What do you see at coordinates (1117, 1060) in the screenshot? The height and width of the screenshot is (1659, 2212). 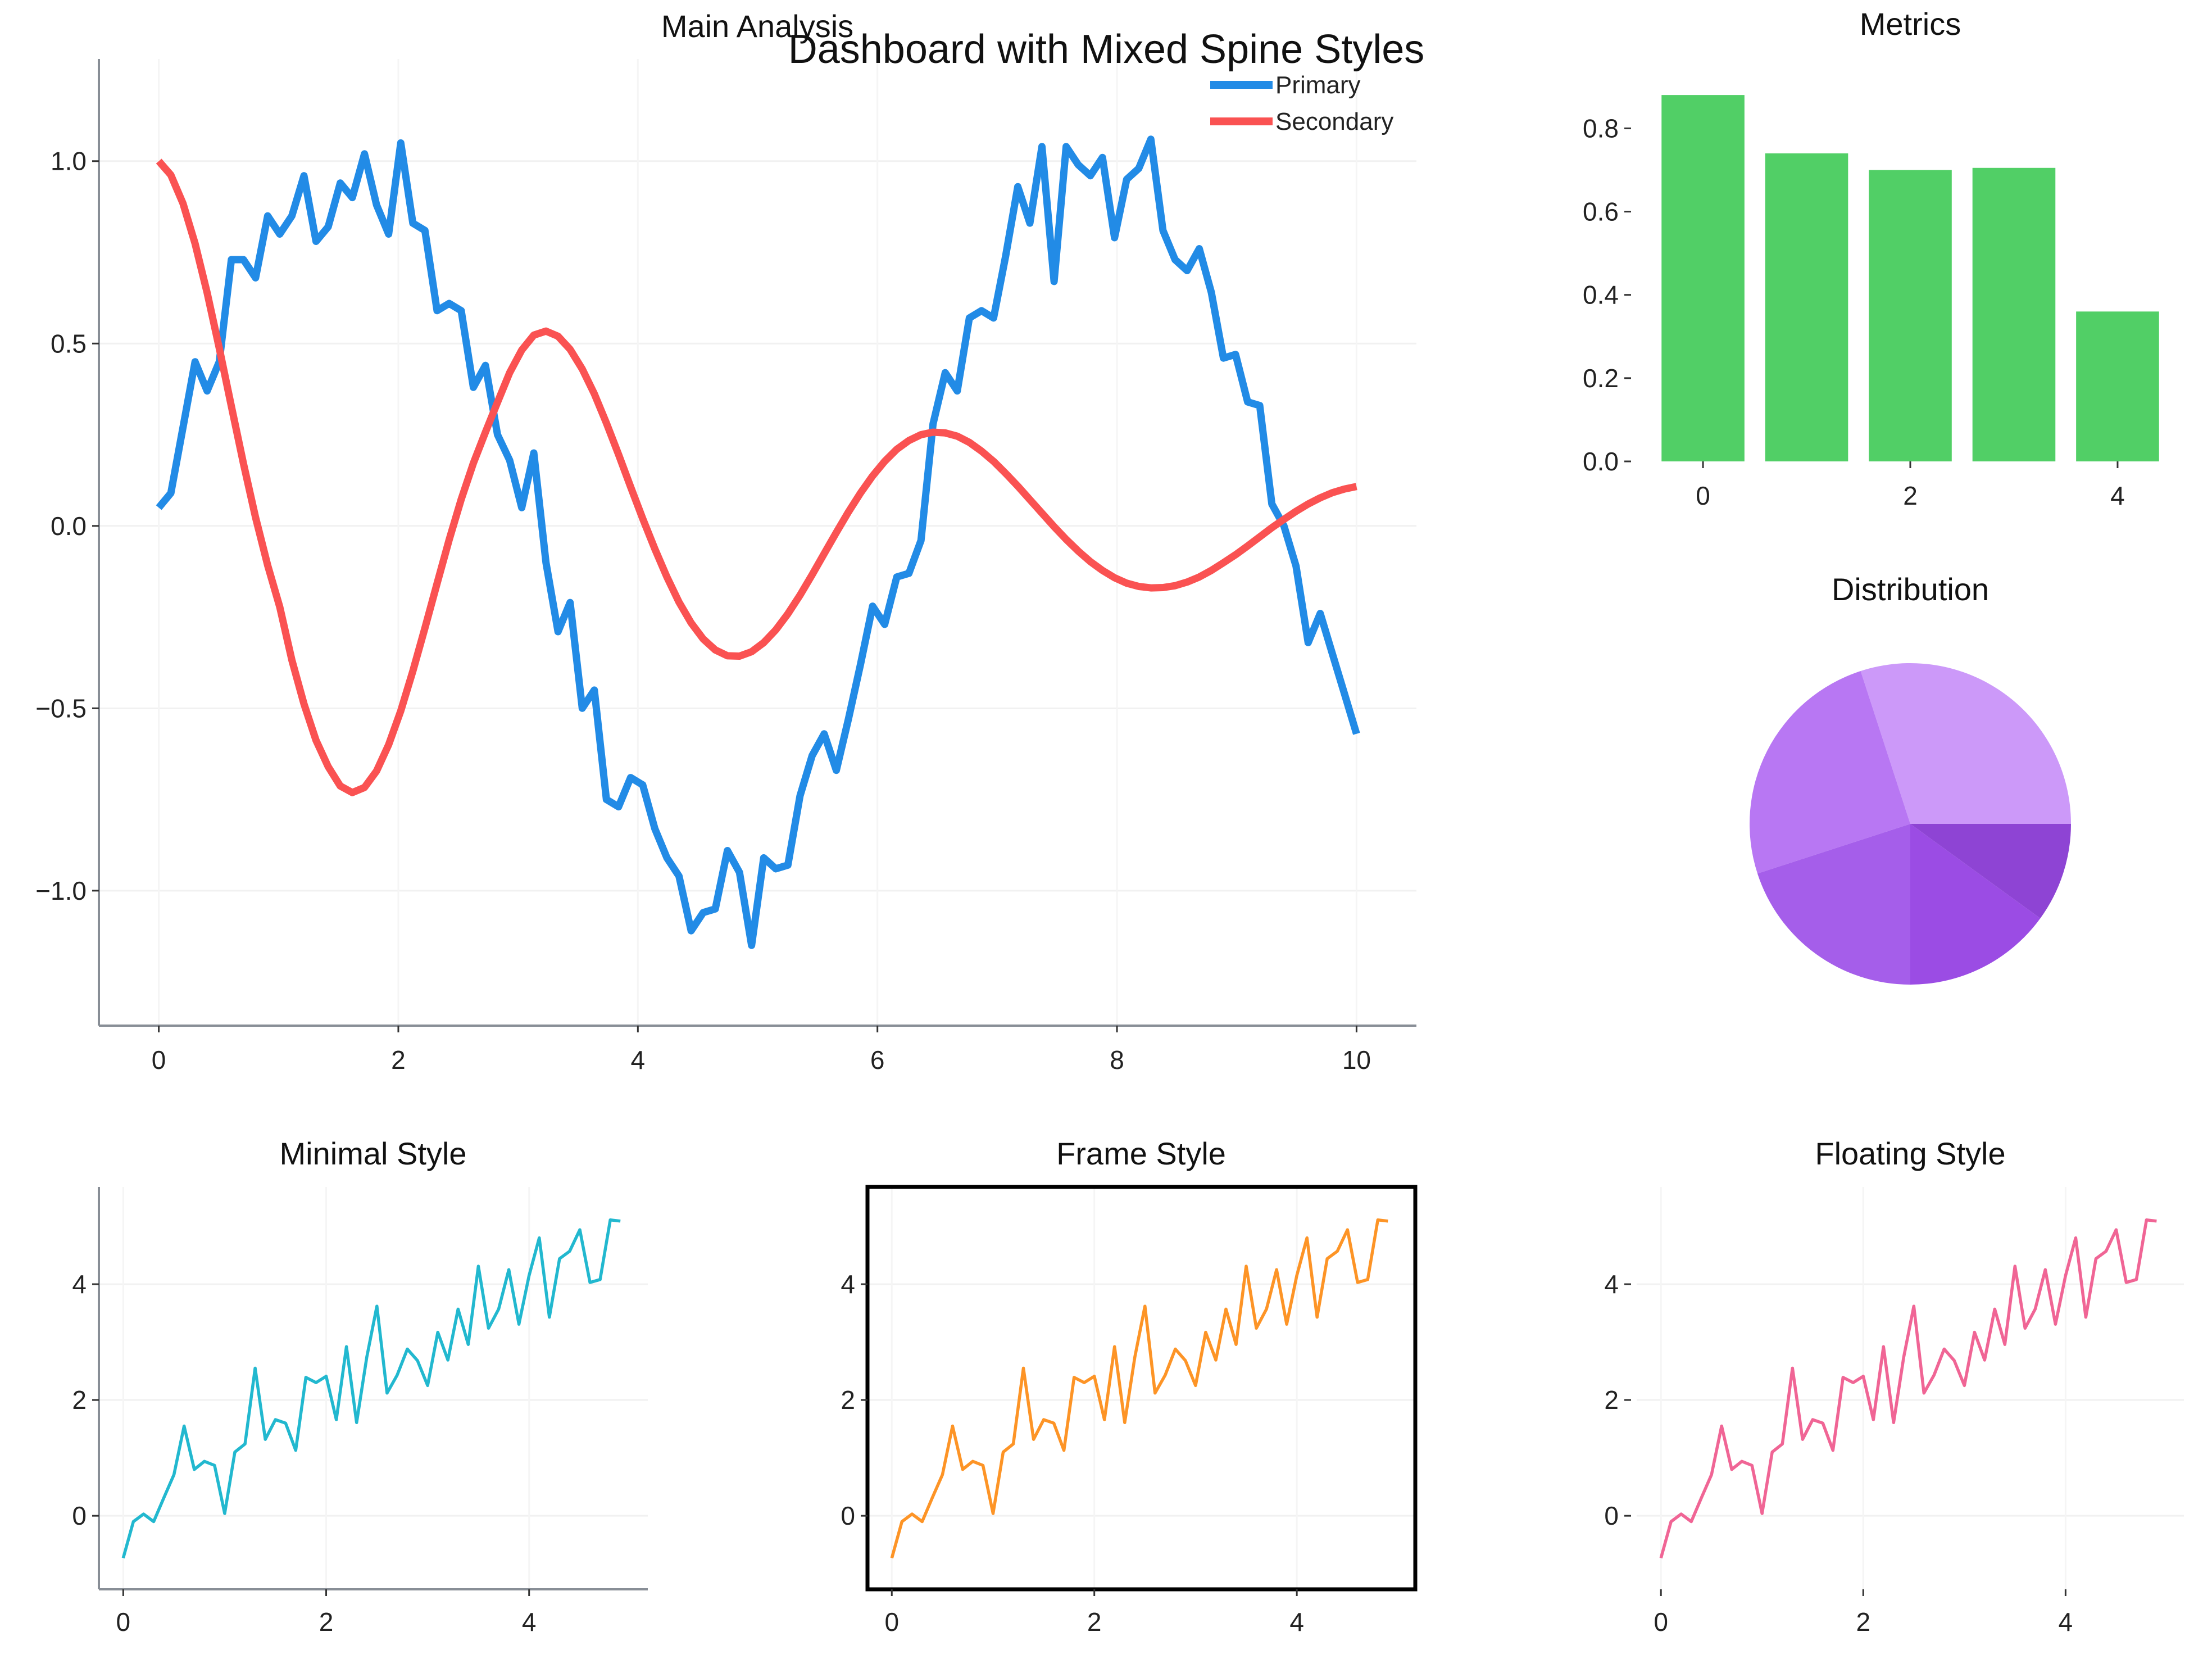 I see `x-tick-label: 8` at bounding box center [1117, 1060].